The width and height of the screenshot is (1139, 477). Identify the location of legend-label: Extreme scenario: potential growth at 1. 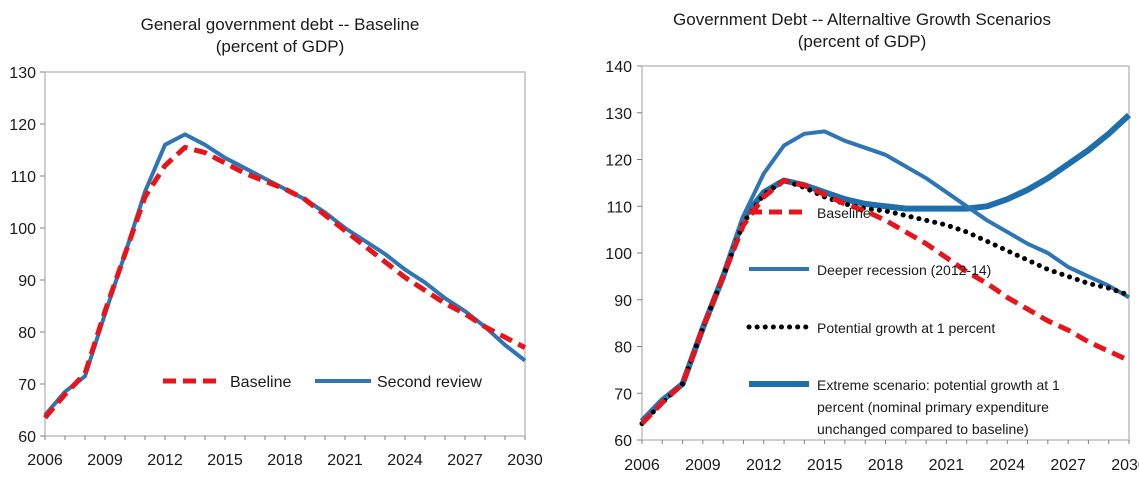
(938, 385).